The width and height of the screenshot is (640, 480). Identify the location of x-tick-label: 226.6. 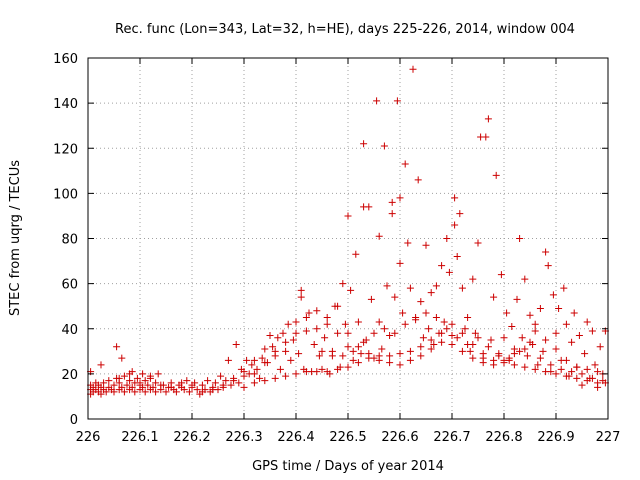
(399, 437).